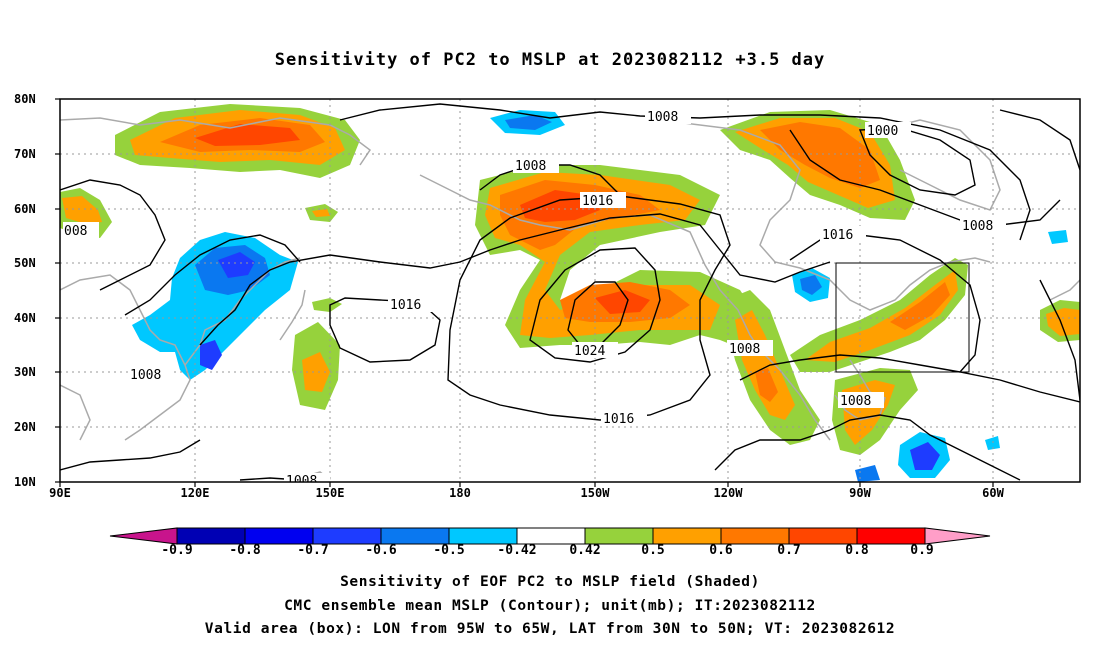  I want to click on contour-label: 1024, so click(589, 351).